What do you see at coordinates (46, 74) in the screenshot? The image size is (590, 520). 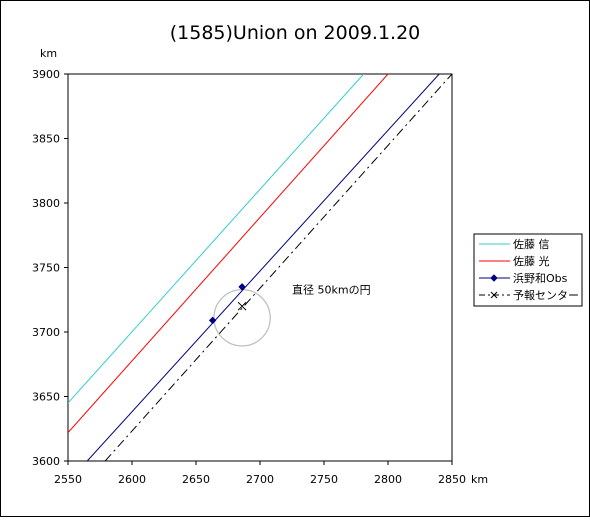 I see `y-tick-label: 3900` at bounding box center [46, 74].